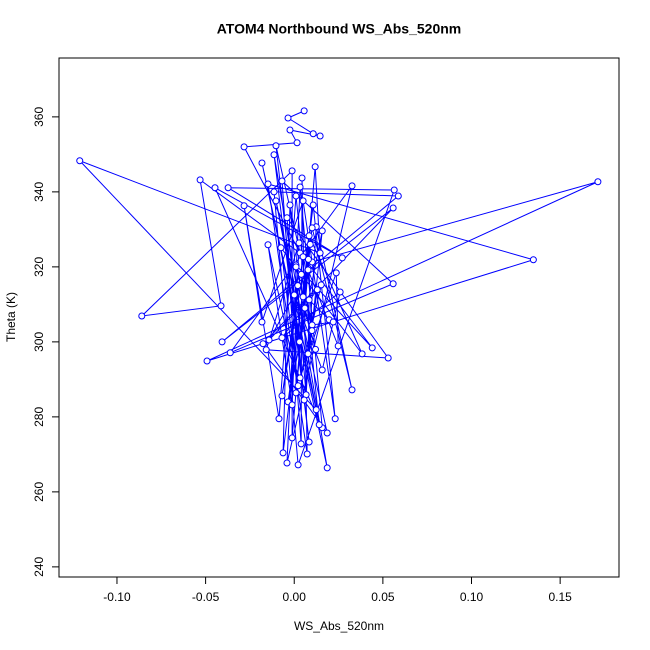 This screenshot has width=650, height=650. What do you see at coordinates (339, 29) in the screenshot?
I see `chart-title: ATOM4 Northbound WS_Abs_520nm` at bounding box center [339, 29].